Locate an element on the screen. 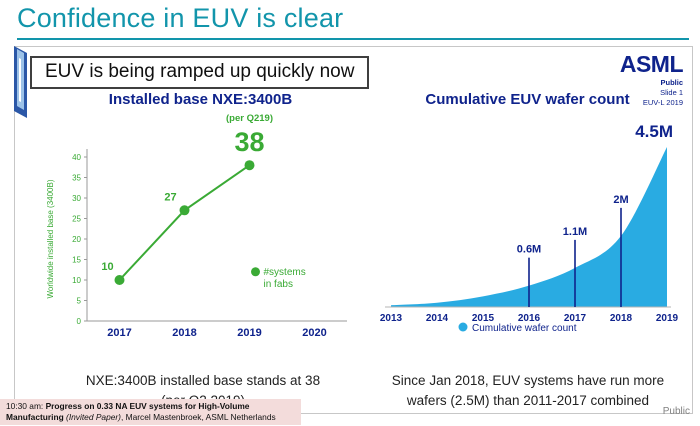 The width and height of the screenshot is (700, 426). svg-text: 27 is located at coordinates (170, 197).